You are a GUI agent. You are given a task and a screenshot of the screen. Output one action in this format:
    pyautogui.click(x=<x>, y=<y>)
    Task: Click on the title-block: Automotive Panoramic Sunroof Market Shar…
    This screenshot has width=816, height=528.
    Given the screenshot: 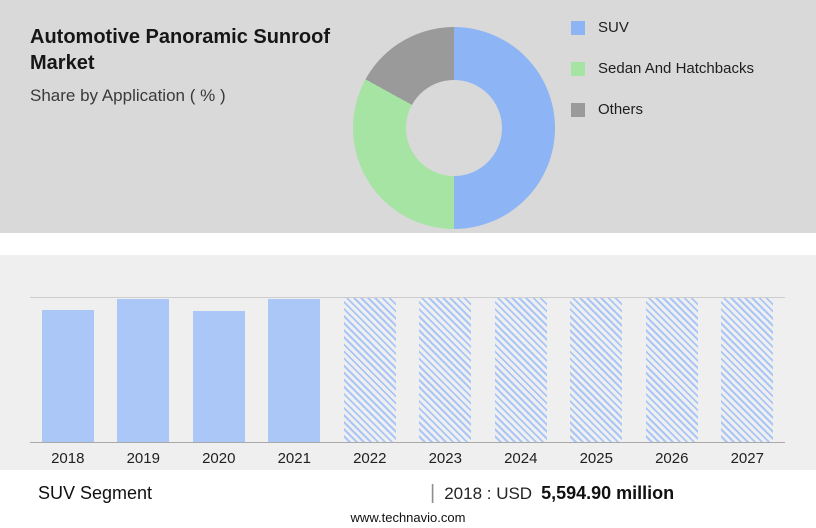 What is the action you would take?
    pyautogui.click(x=195, y=65)
    